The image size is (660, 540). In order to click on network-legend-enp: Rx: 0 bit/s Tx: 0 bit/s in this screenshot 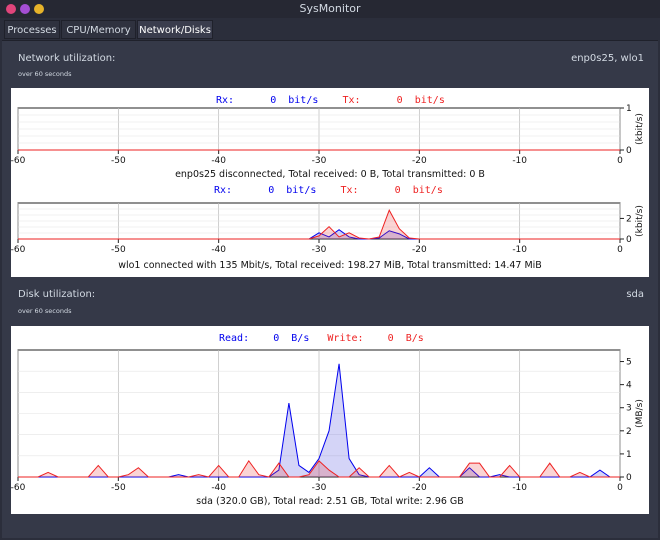, I will do `click(330, 100)`.